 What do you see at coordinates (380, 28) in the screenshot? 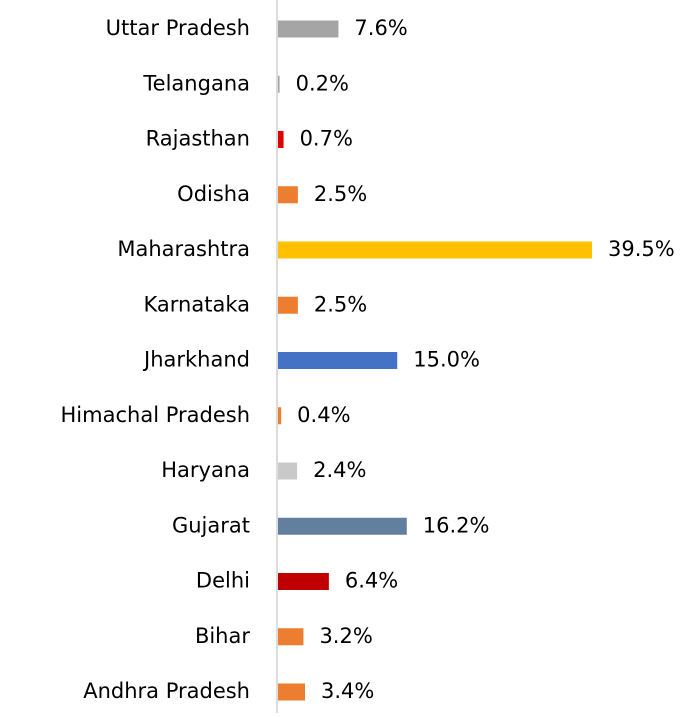
I see `value-label: 7.6%` at bounding box center [380, 28].